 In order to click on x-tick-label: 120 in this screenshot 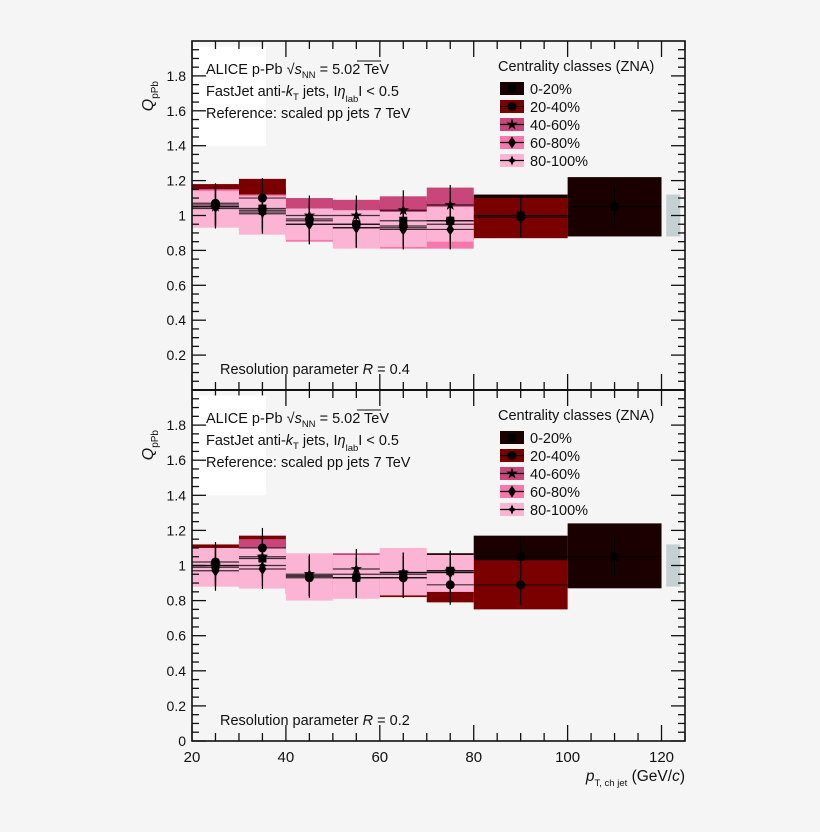, I will do `click(661, 757)`.